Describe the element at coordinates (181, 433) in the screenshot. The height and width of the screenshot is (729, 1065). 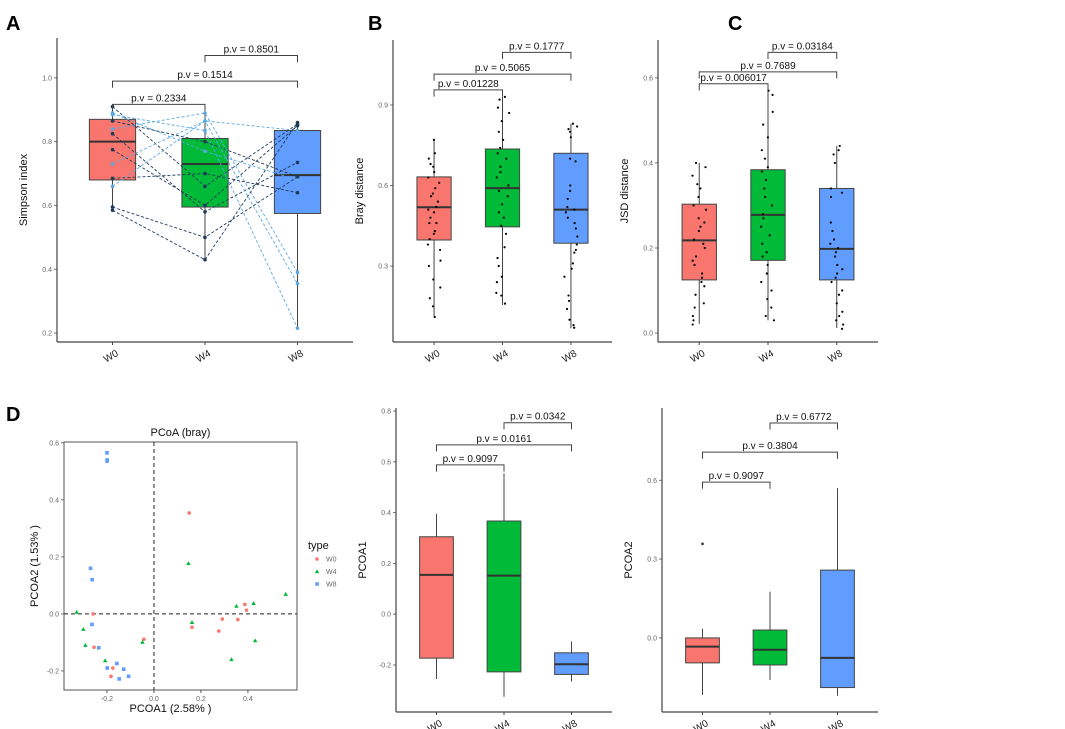
I see `plot-title: PCoA (bray)` at that location.